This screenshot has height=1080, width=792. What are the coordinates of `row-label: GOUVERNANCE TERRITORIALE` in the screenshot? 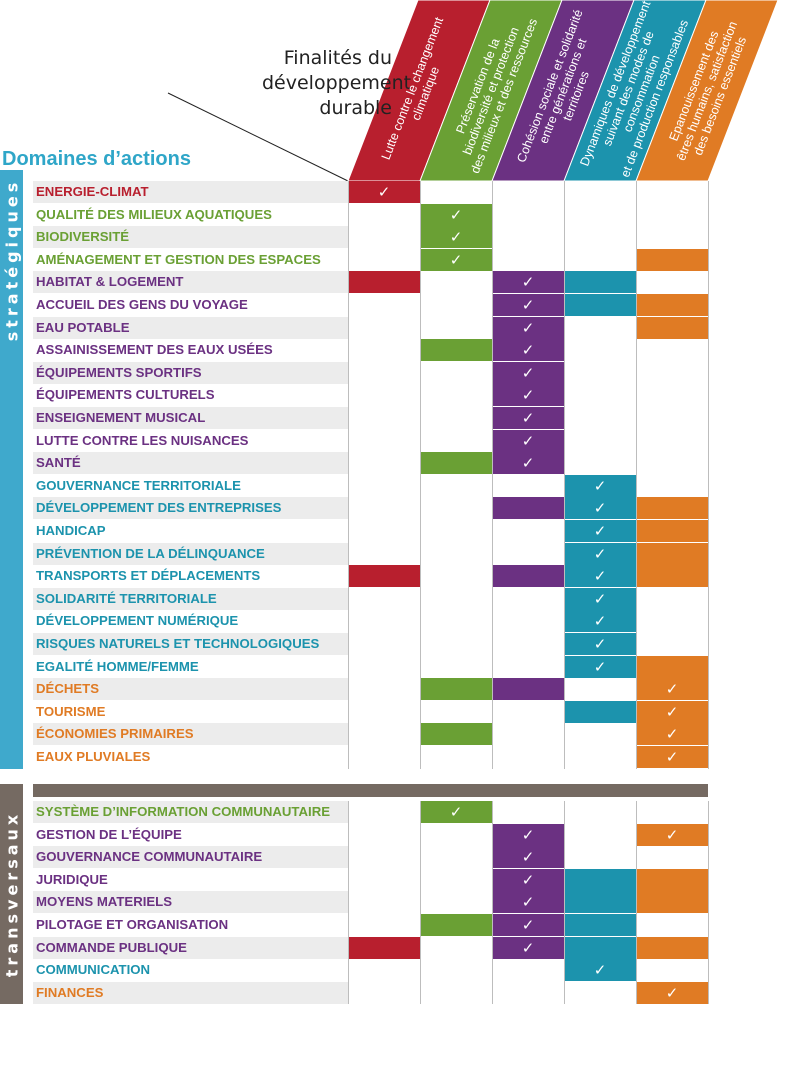 It's located at (138, 485).